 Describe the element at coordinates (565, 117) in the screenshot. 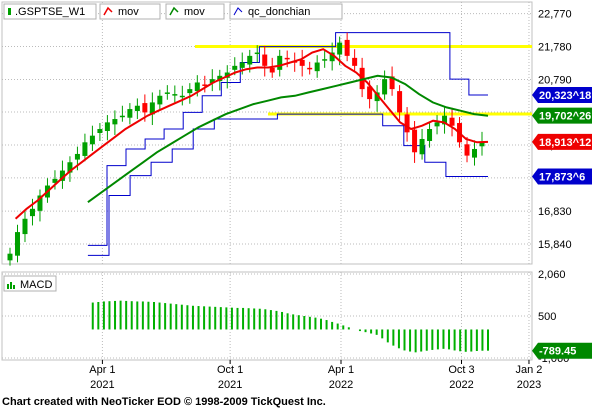

I see `green-ma-badge-text: 19,702^26` at that location.